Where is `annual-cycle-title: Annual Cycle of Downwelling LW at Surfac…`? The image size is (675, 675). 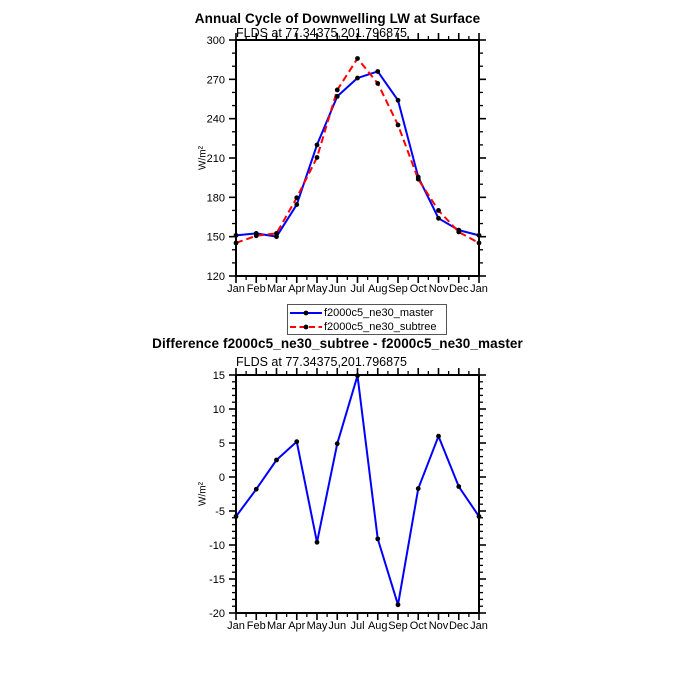
annual-cycle-title: Annual Cycle of Downwelling LW at Surfac… is located at coordinates (337, 18).